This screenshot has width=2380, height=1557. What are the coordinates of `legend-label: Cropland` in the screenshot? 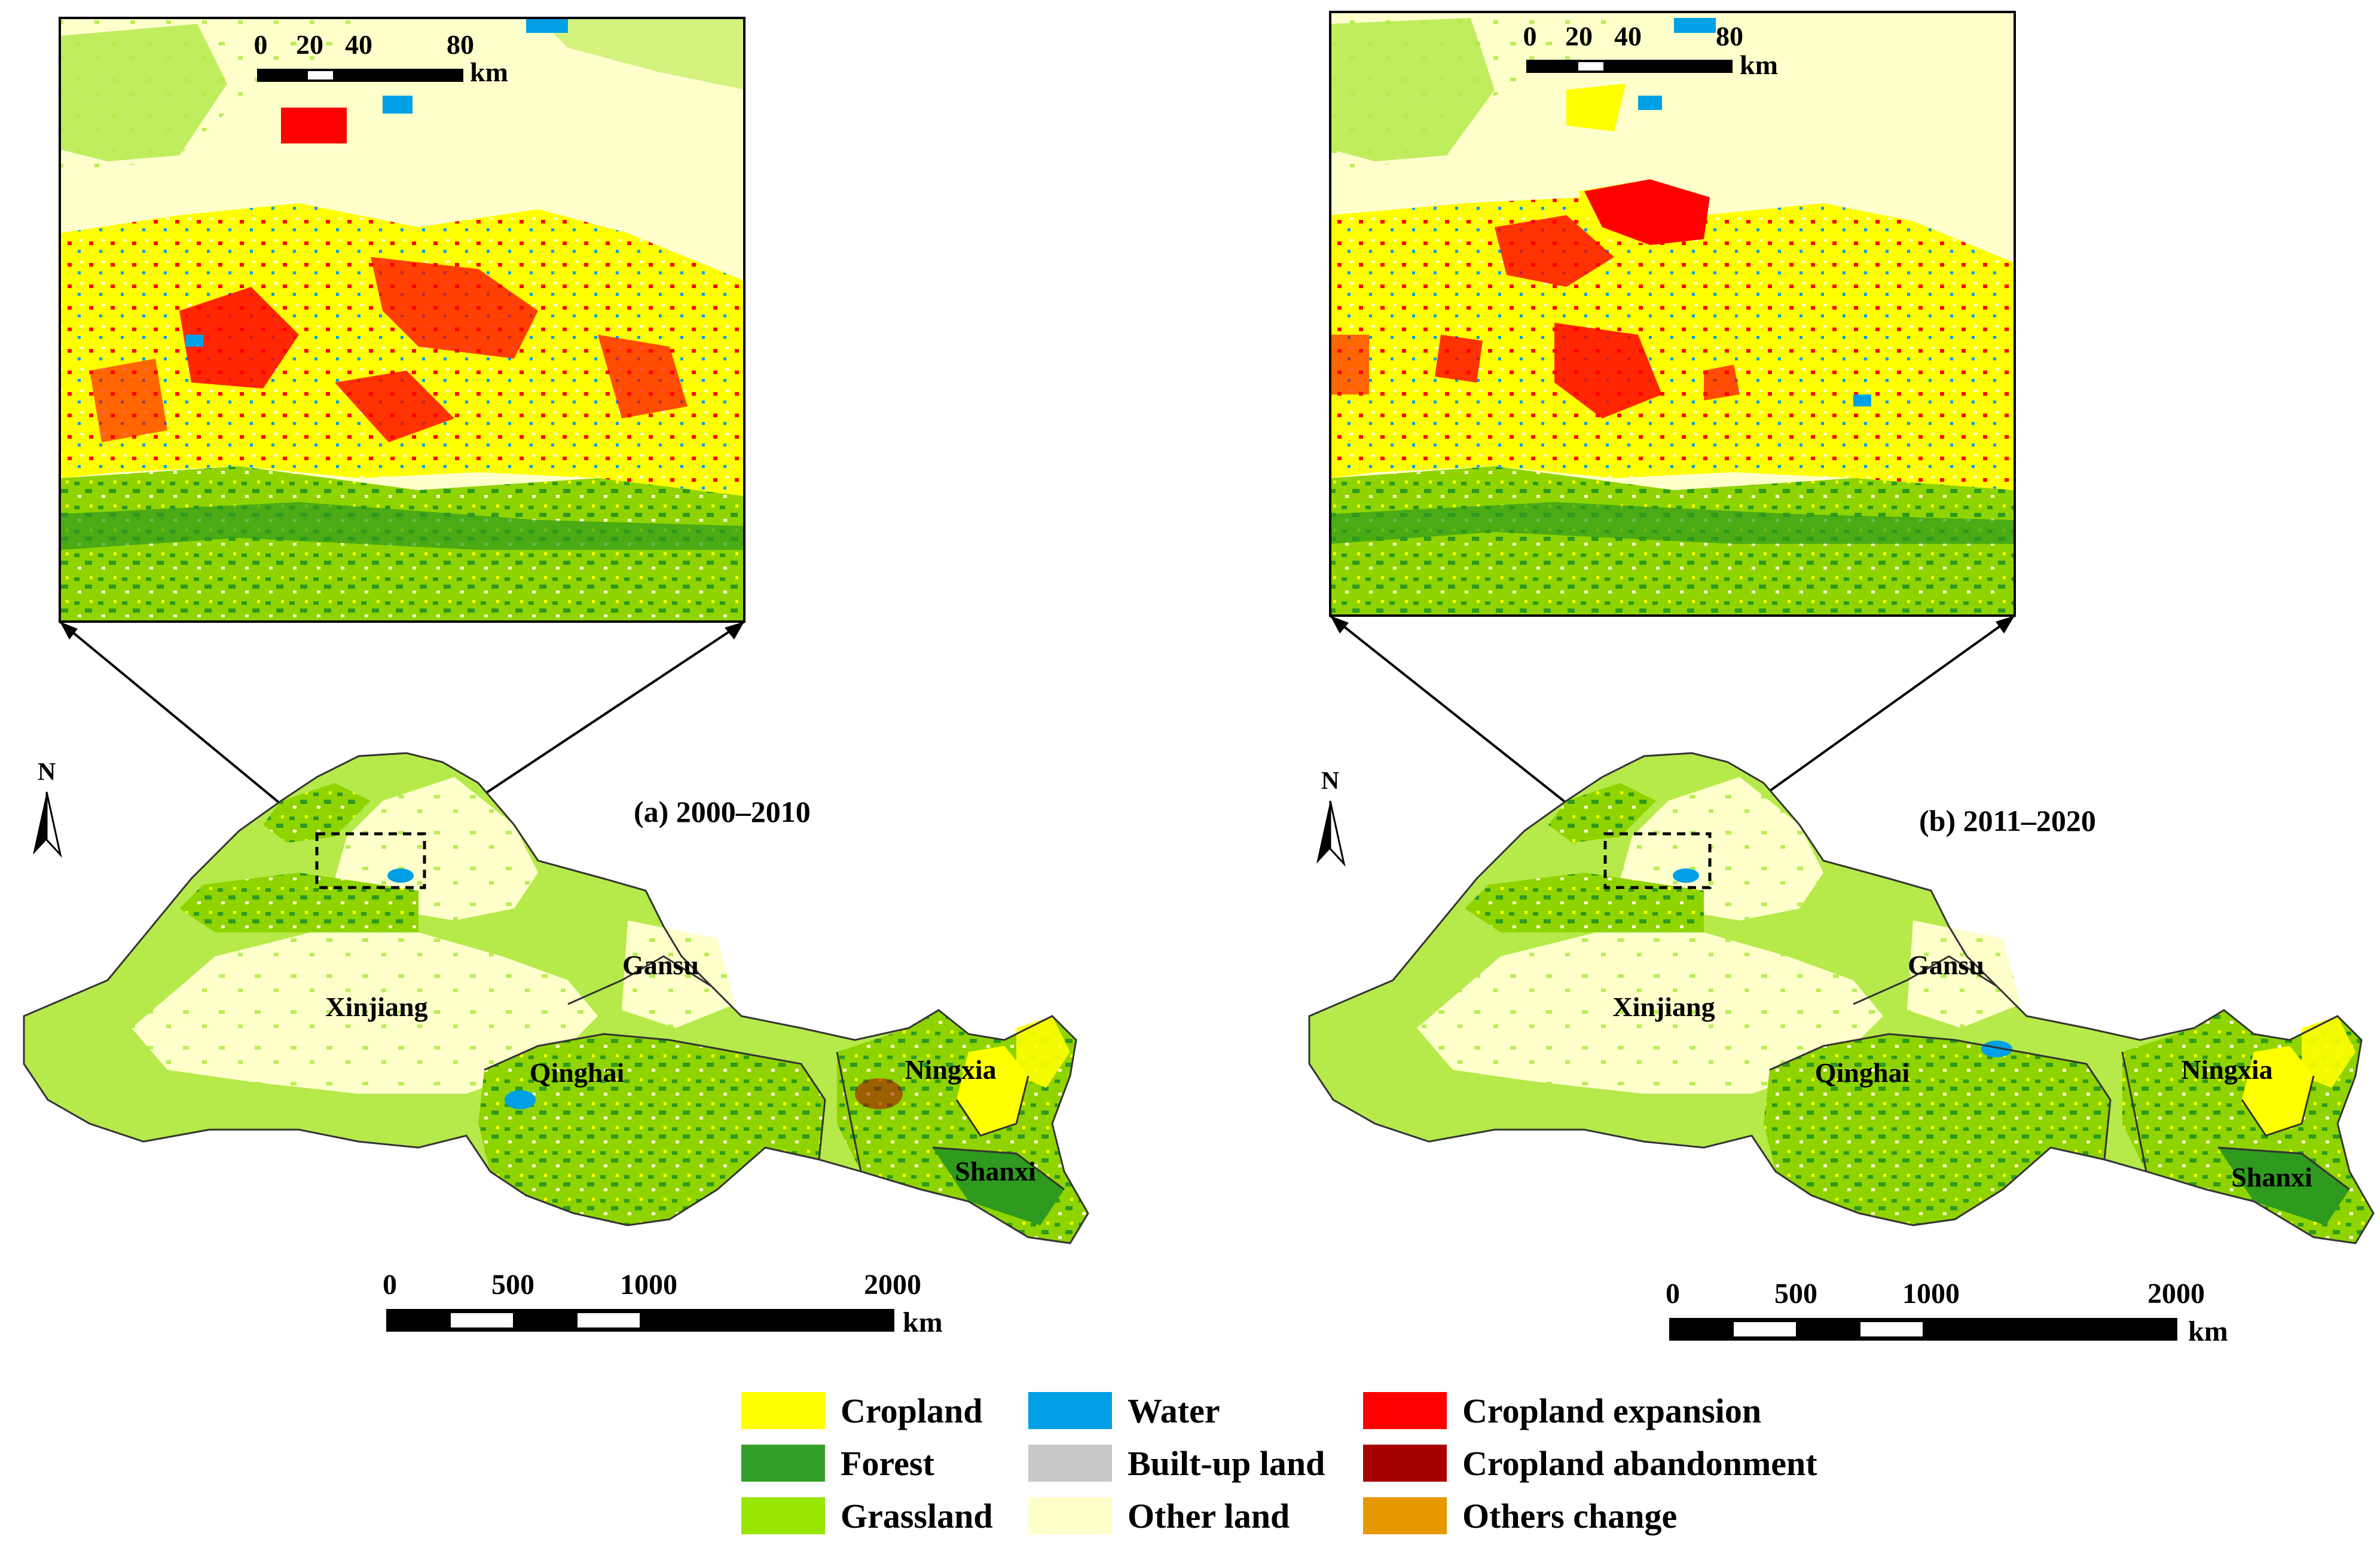 It's located at (912, 1410).